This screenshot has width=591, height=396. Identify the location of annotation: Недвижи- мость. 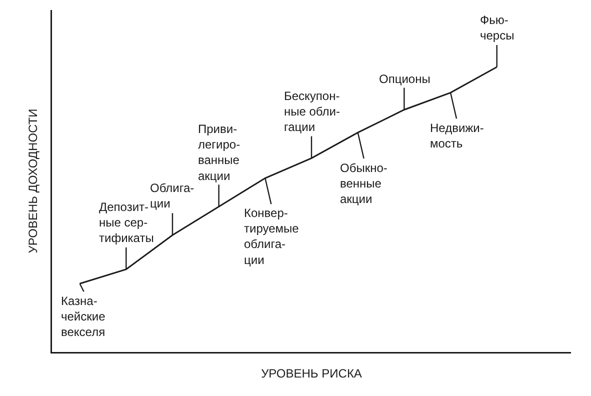
(457, 136).